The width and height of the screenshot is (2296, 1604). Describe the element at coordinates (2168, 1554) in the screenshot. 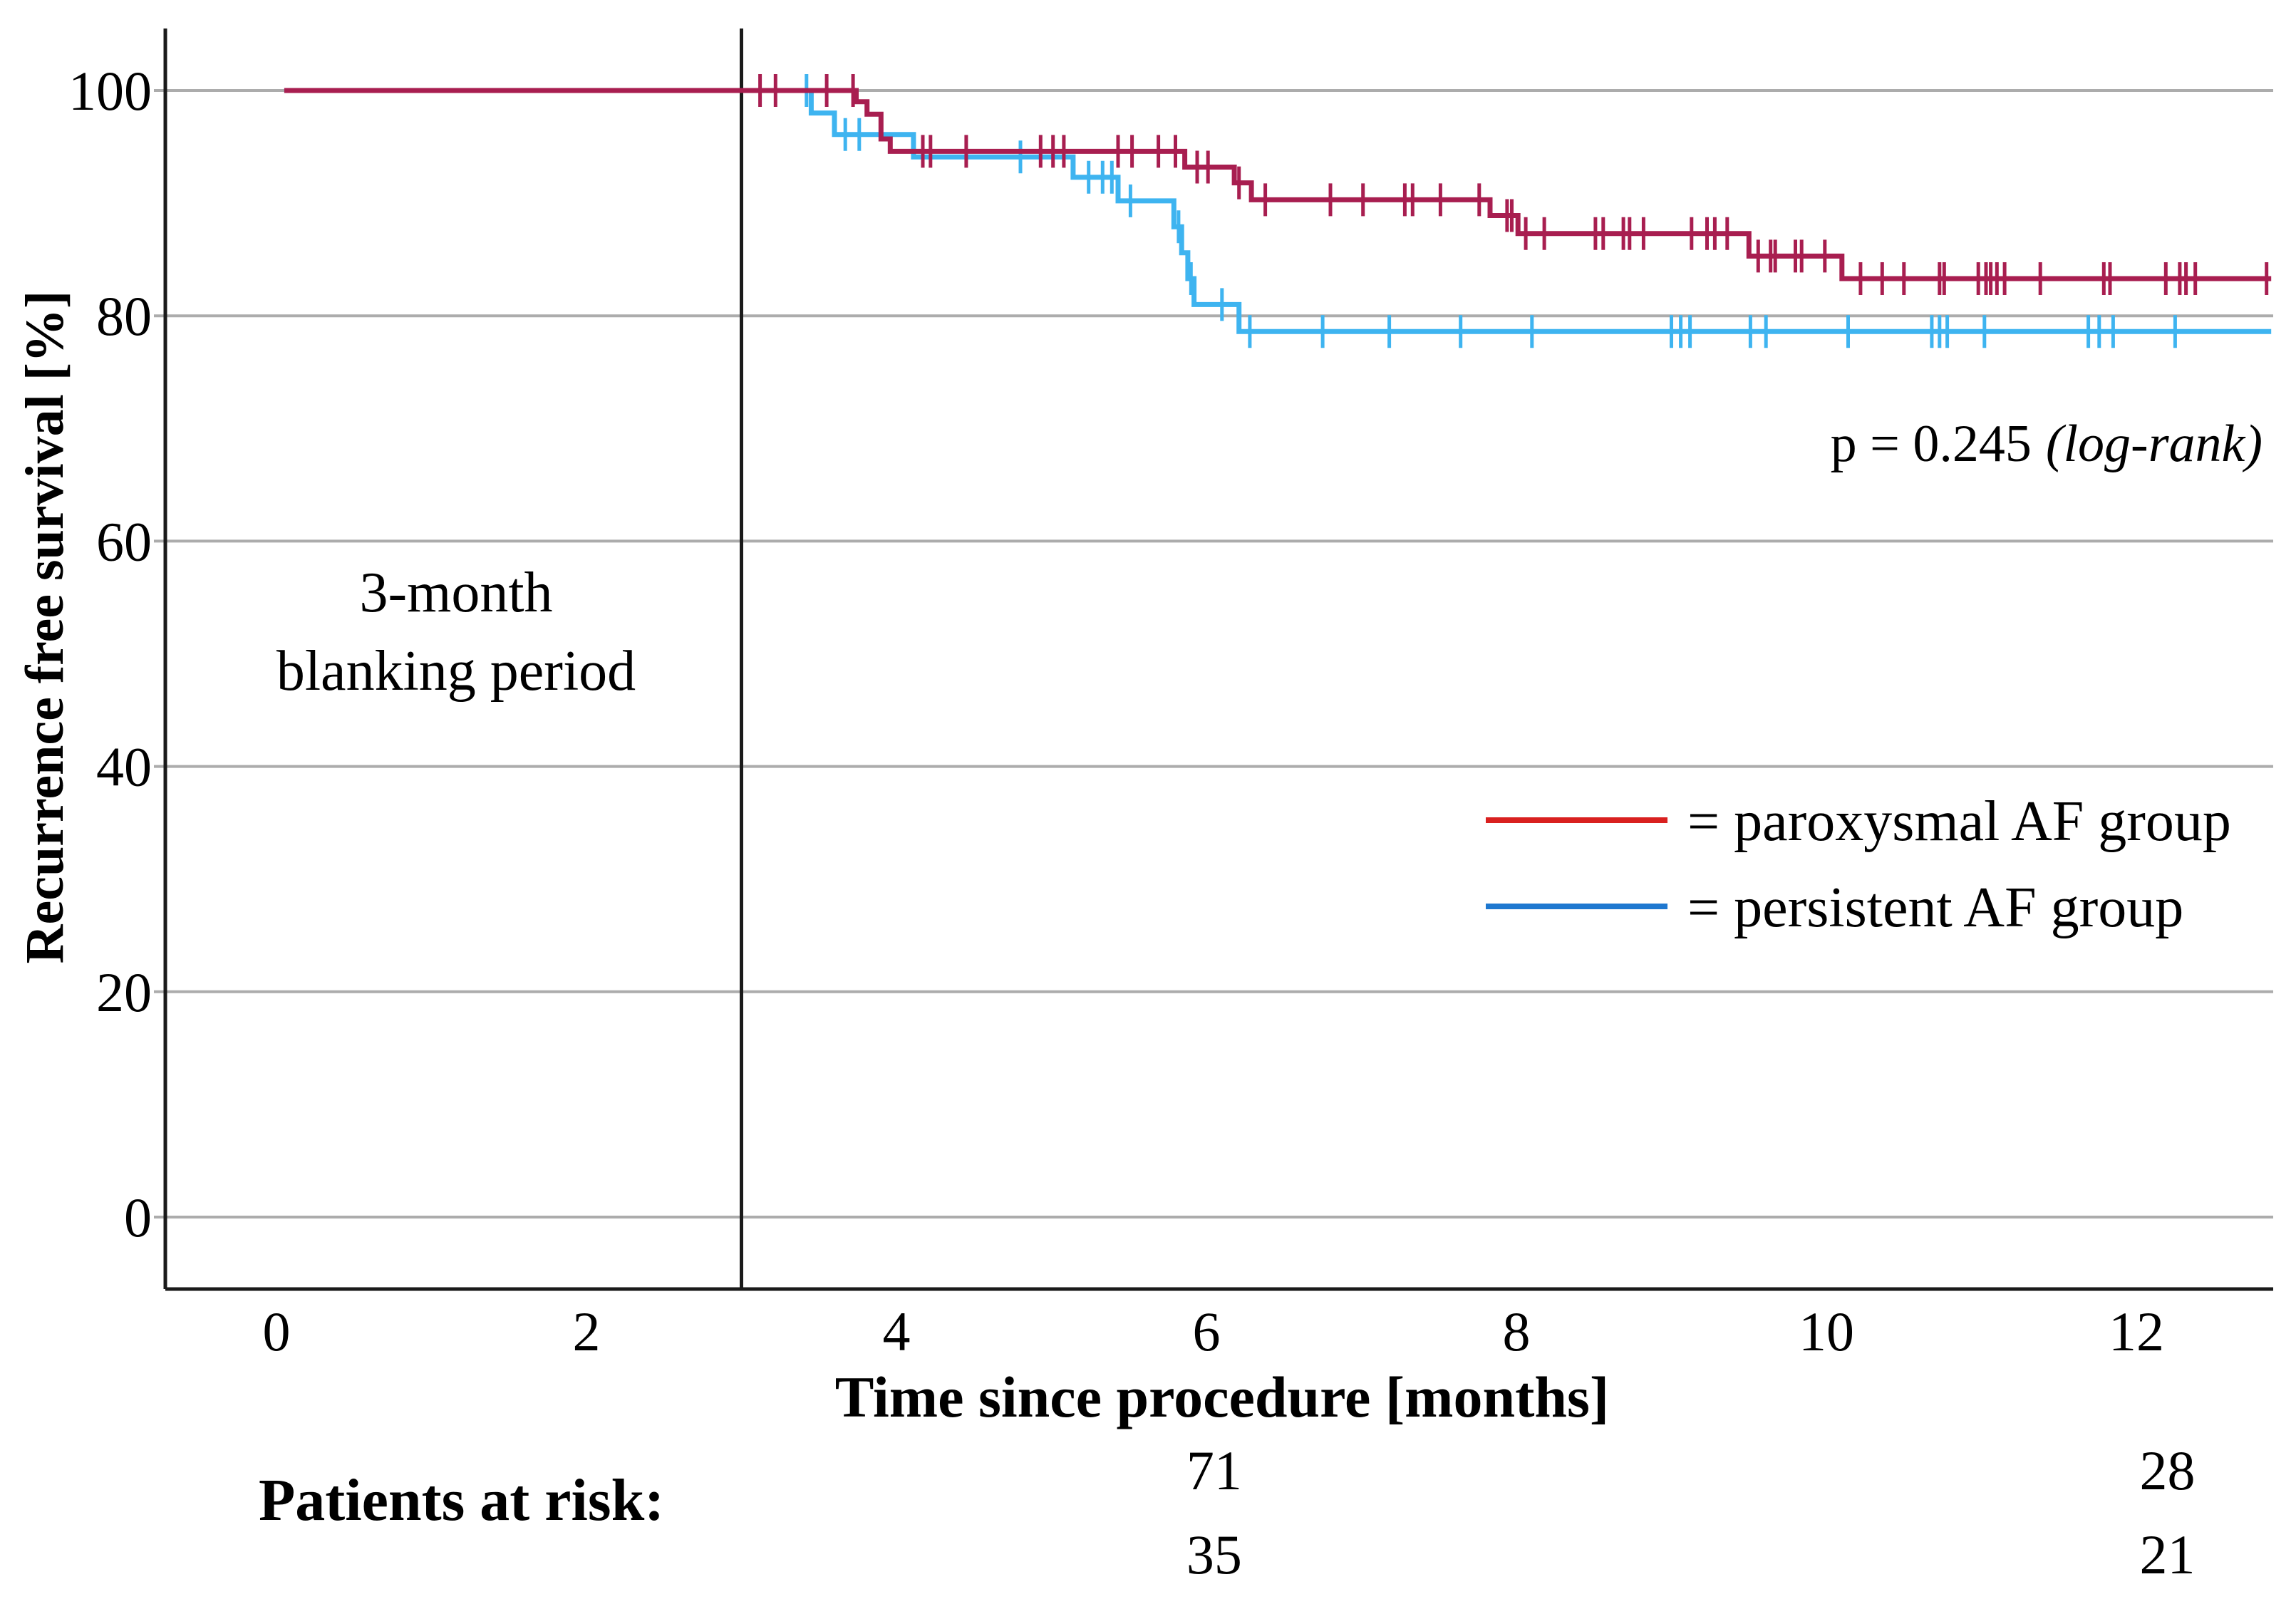

I see `risk-count-persistent-col2: 21` at that location.